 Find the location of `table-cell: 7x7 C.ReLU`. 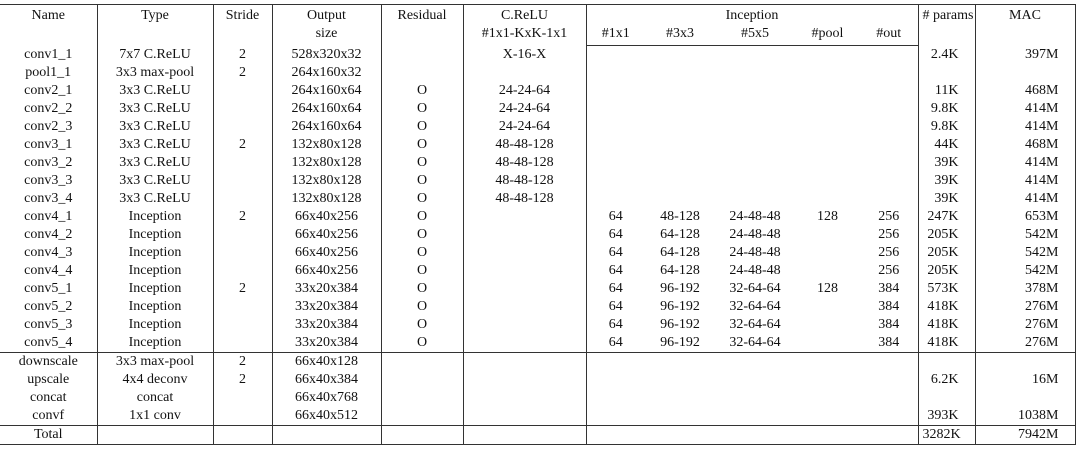

table-cell: 7x7 C.ReLU is located at coordinates (155, 54).